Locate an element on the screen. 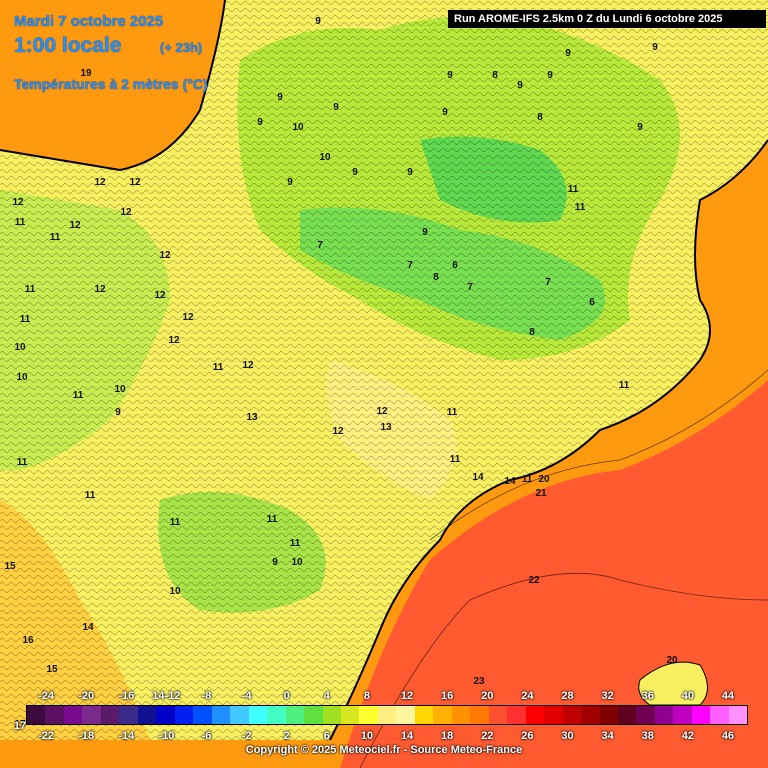 The width and height of the screenshot is (768, 768). legend-label: 40 is located at coordinates (687, 696).